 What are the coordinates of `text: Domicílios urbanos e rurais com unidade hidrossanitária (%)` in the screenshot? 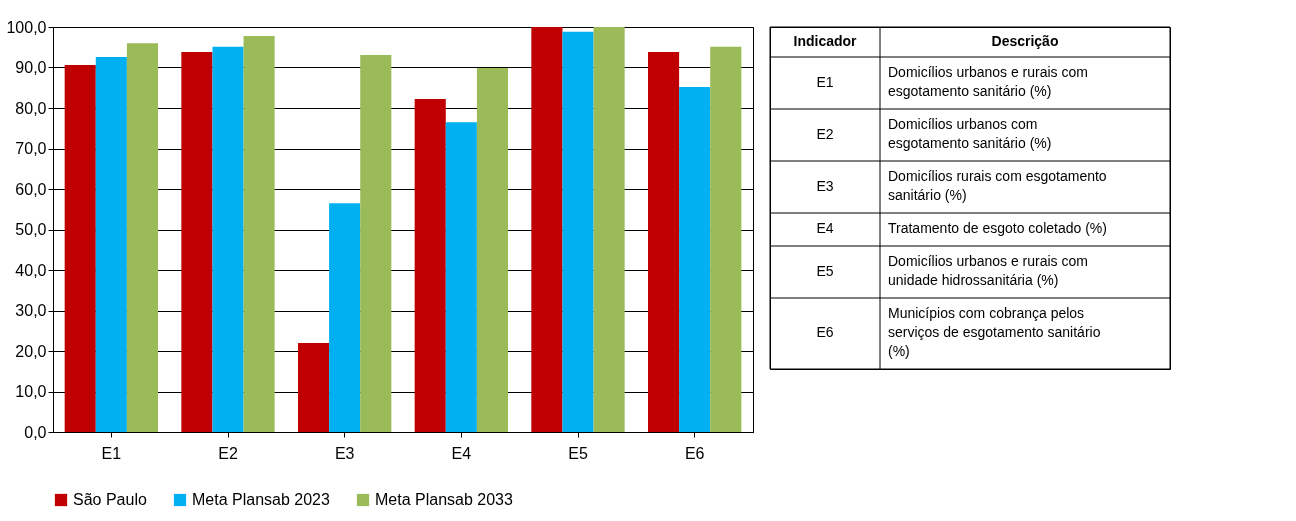 It's located at (988, 270).